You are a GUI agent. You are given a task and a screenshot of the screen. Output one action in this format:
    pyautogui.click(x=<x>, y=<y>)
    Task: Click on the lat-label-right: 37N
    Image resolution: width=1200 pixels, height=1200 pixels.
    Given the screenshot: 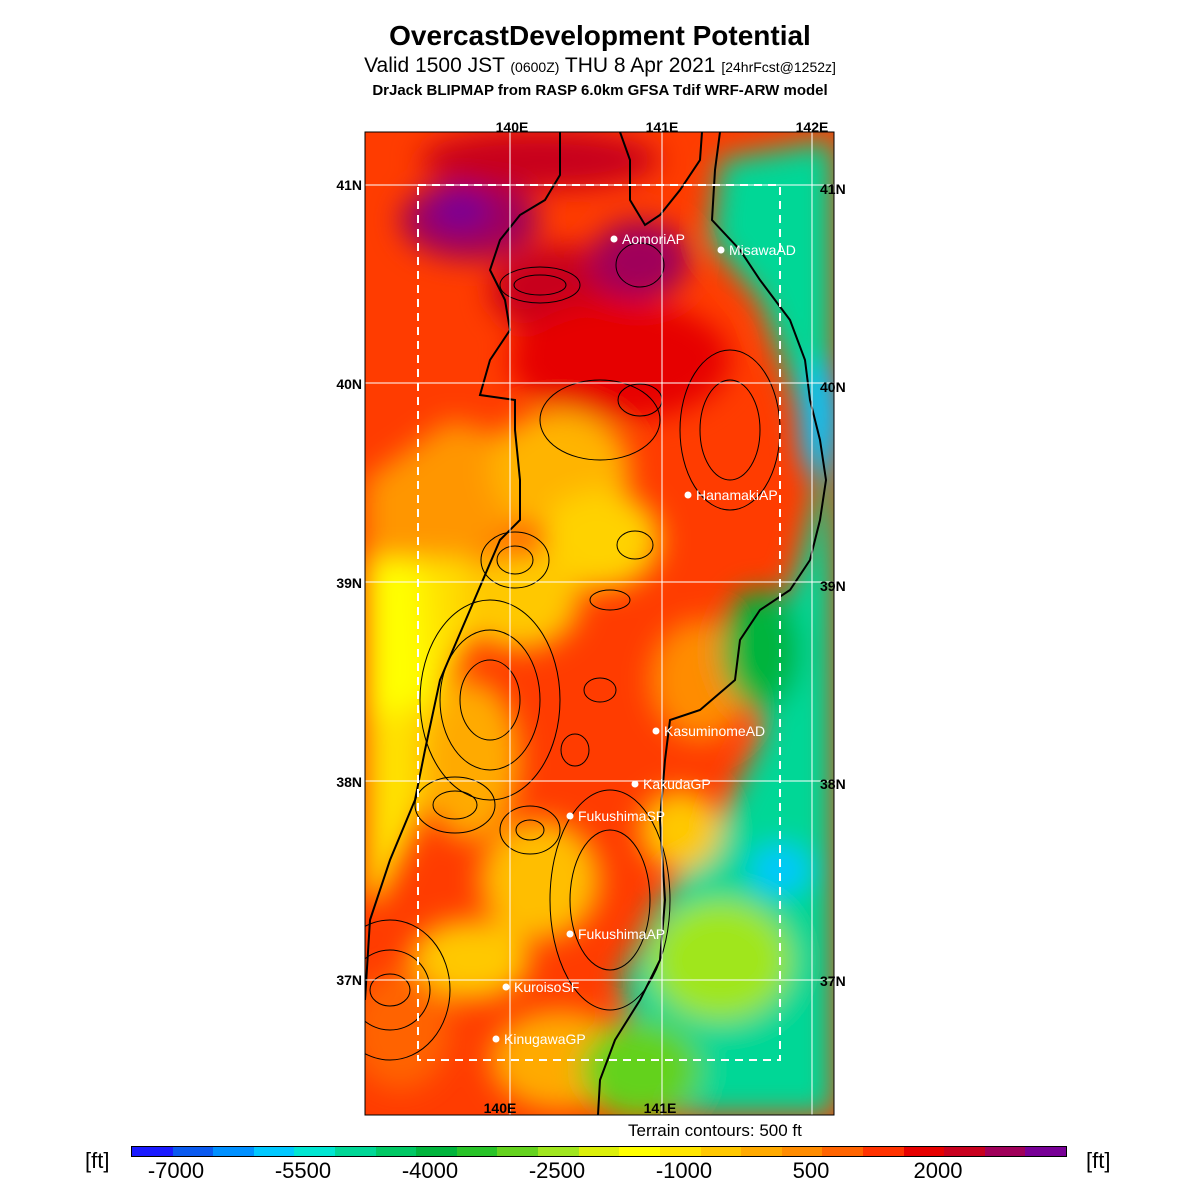 What is the action you would take?
    pyautogui.click(x=833, y=981)
    